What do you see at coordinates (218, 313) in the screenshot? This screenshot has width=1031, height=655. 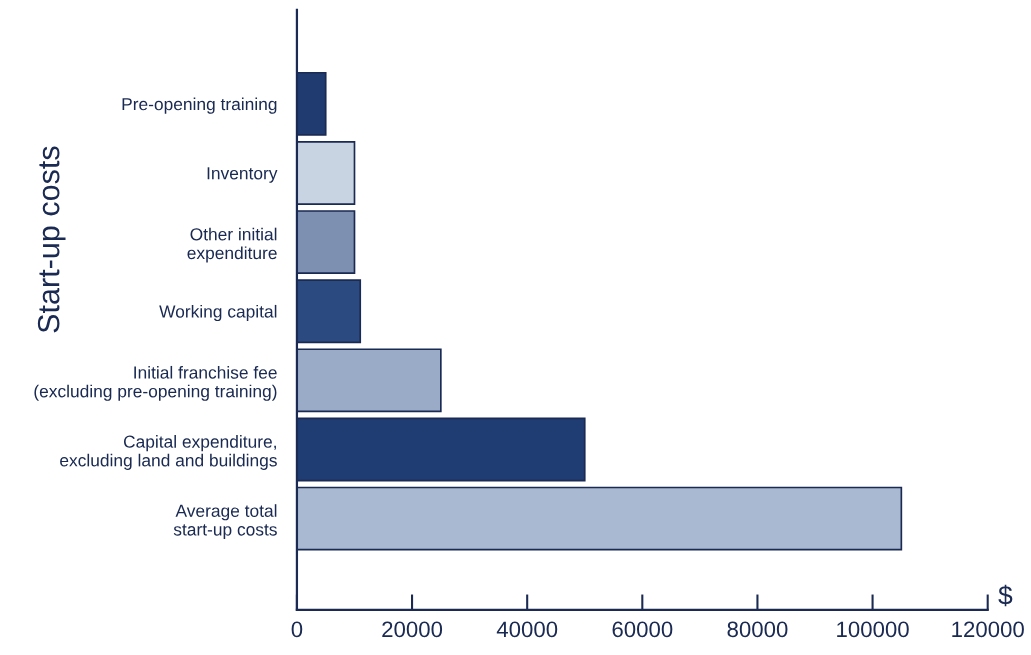 I see `y-tick-label: Working capital` at bounding box center [218, 313].